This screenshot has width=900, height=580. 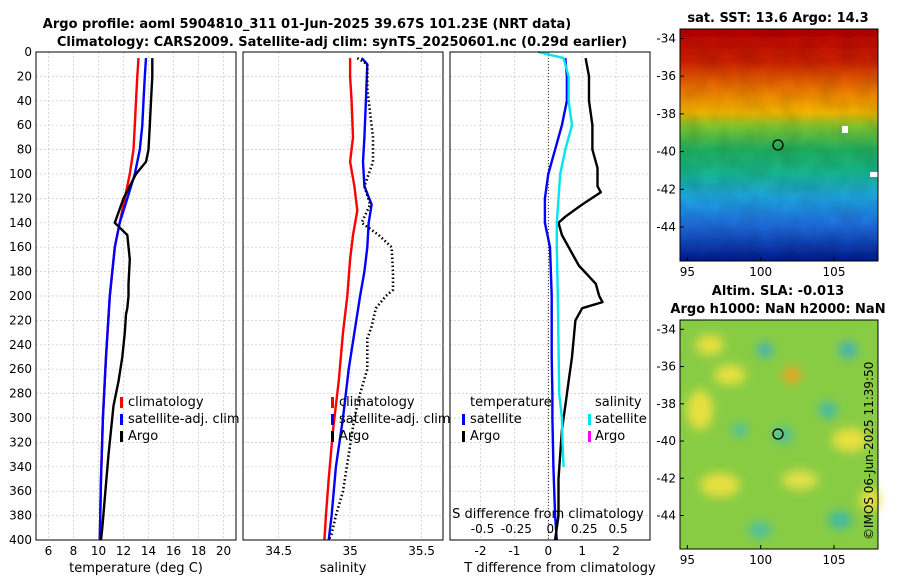 What do you see at coordinates (556, 299) in the screenshot?
I see `difference-series-t-satellite` at bounding box center [556, 299].